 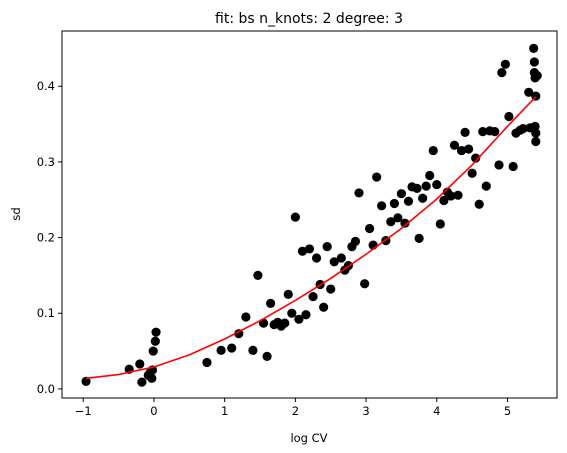 I want to click on x-tick-label: 3, so click(x=365, y=411).